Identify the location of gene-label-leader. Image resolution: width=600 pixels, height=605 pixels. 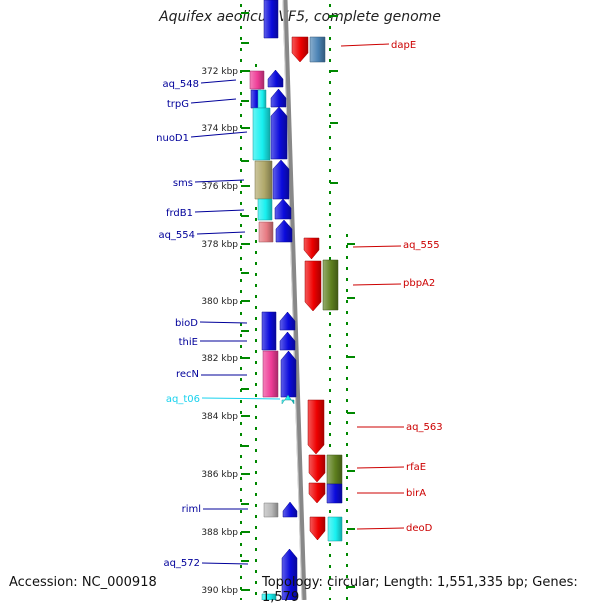
(377, 284).